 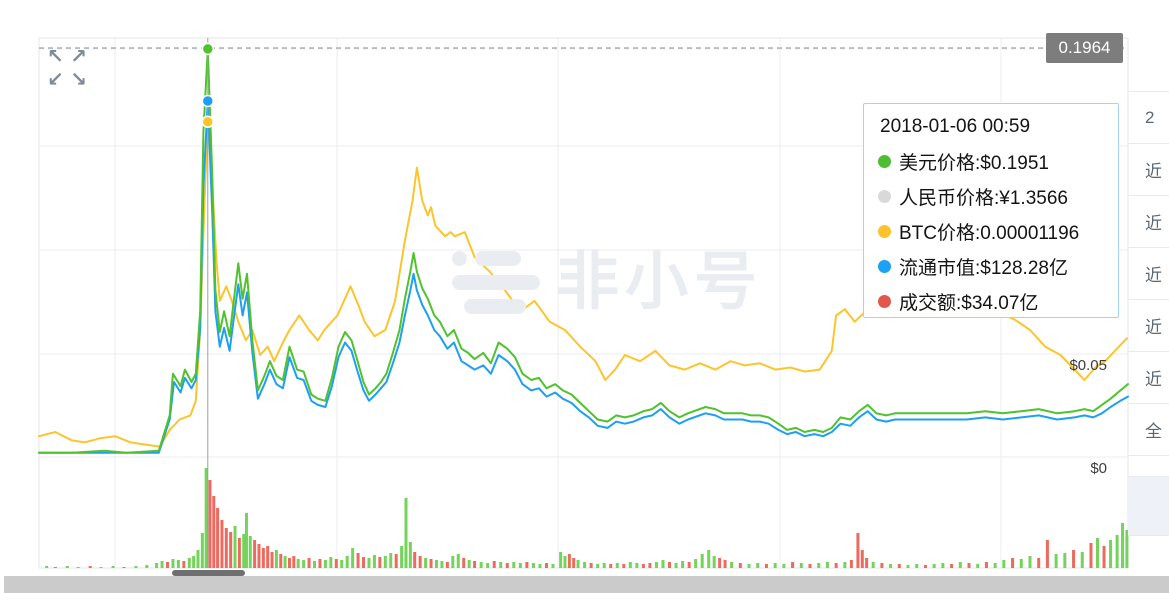 What do you see at coordinates (1148, 430) in the screenshot?
I see `side-panel-row: 全` at bounding box center [1148, 430].